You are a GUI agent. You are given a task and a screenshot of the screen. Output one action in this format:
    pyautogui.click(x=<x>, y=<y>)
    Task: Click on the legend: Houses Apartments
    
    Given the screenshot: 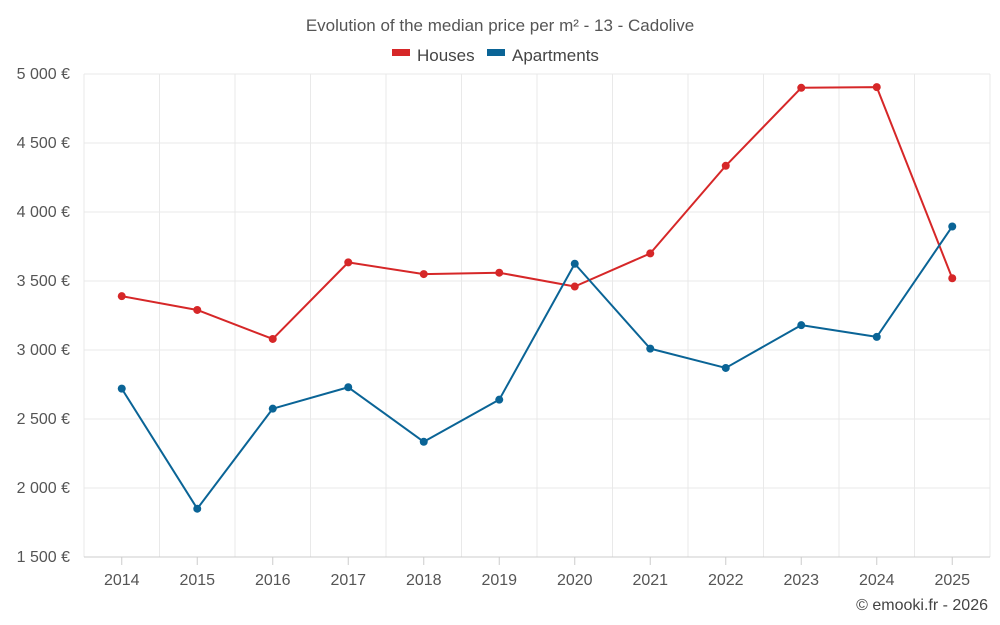 What is the action you would take?
    pyautogui.click(x=495, y=55)
    